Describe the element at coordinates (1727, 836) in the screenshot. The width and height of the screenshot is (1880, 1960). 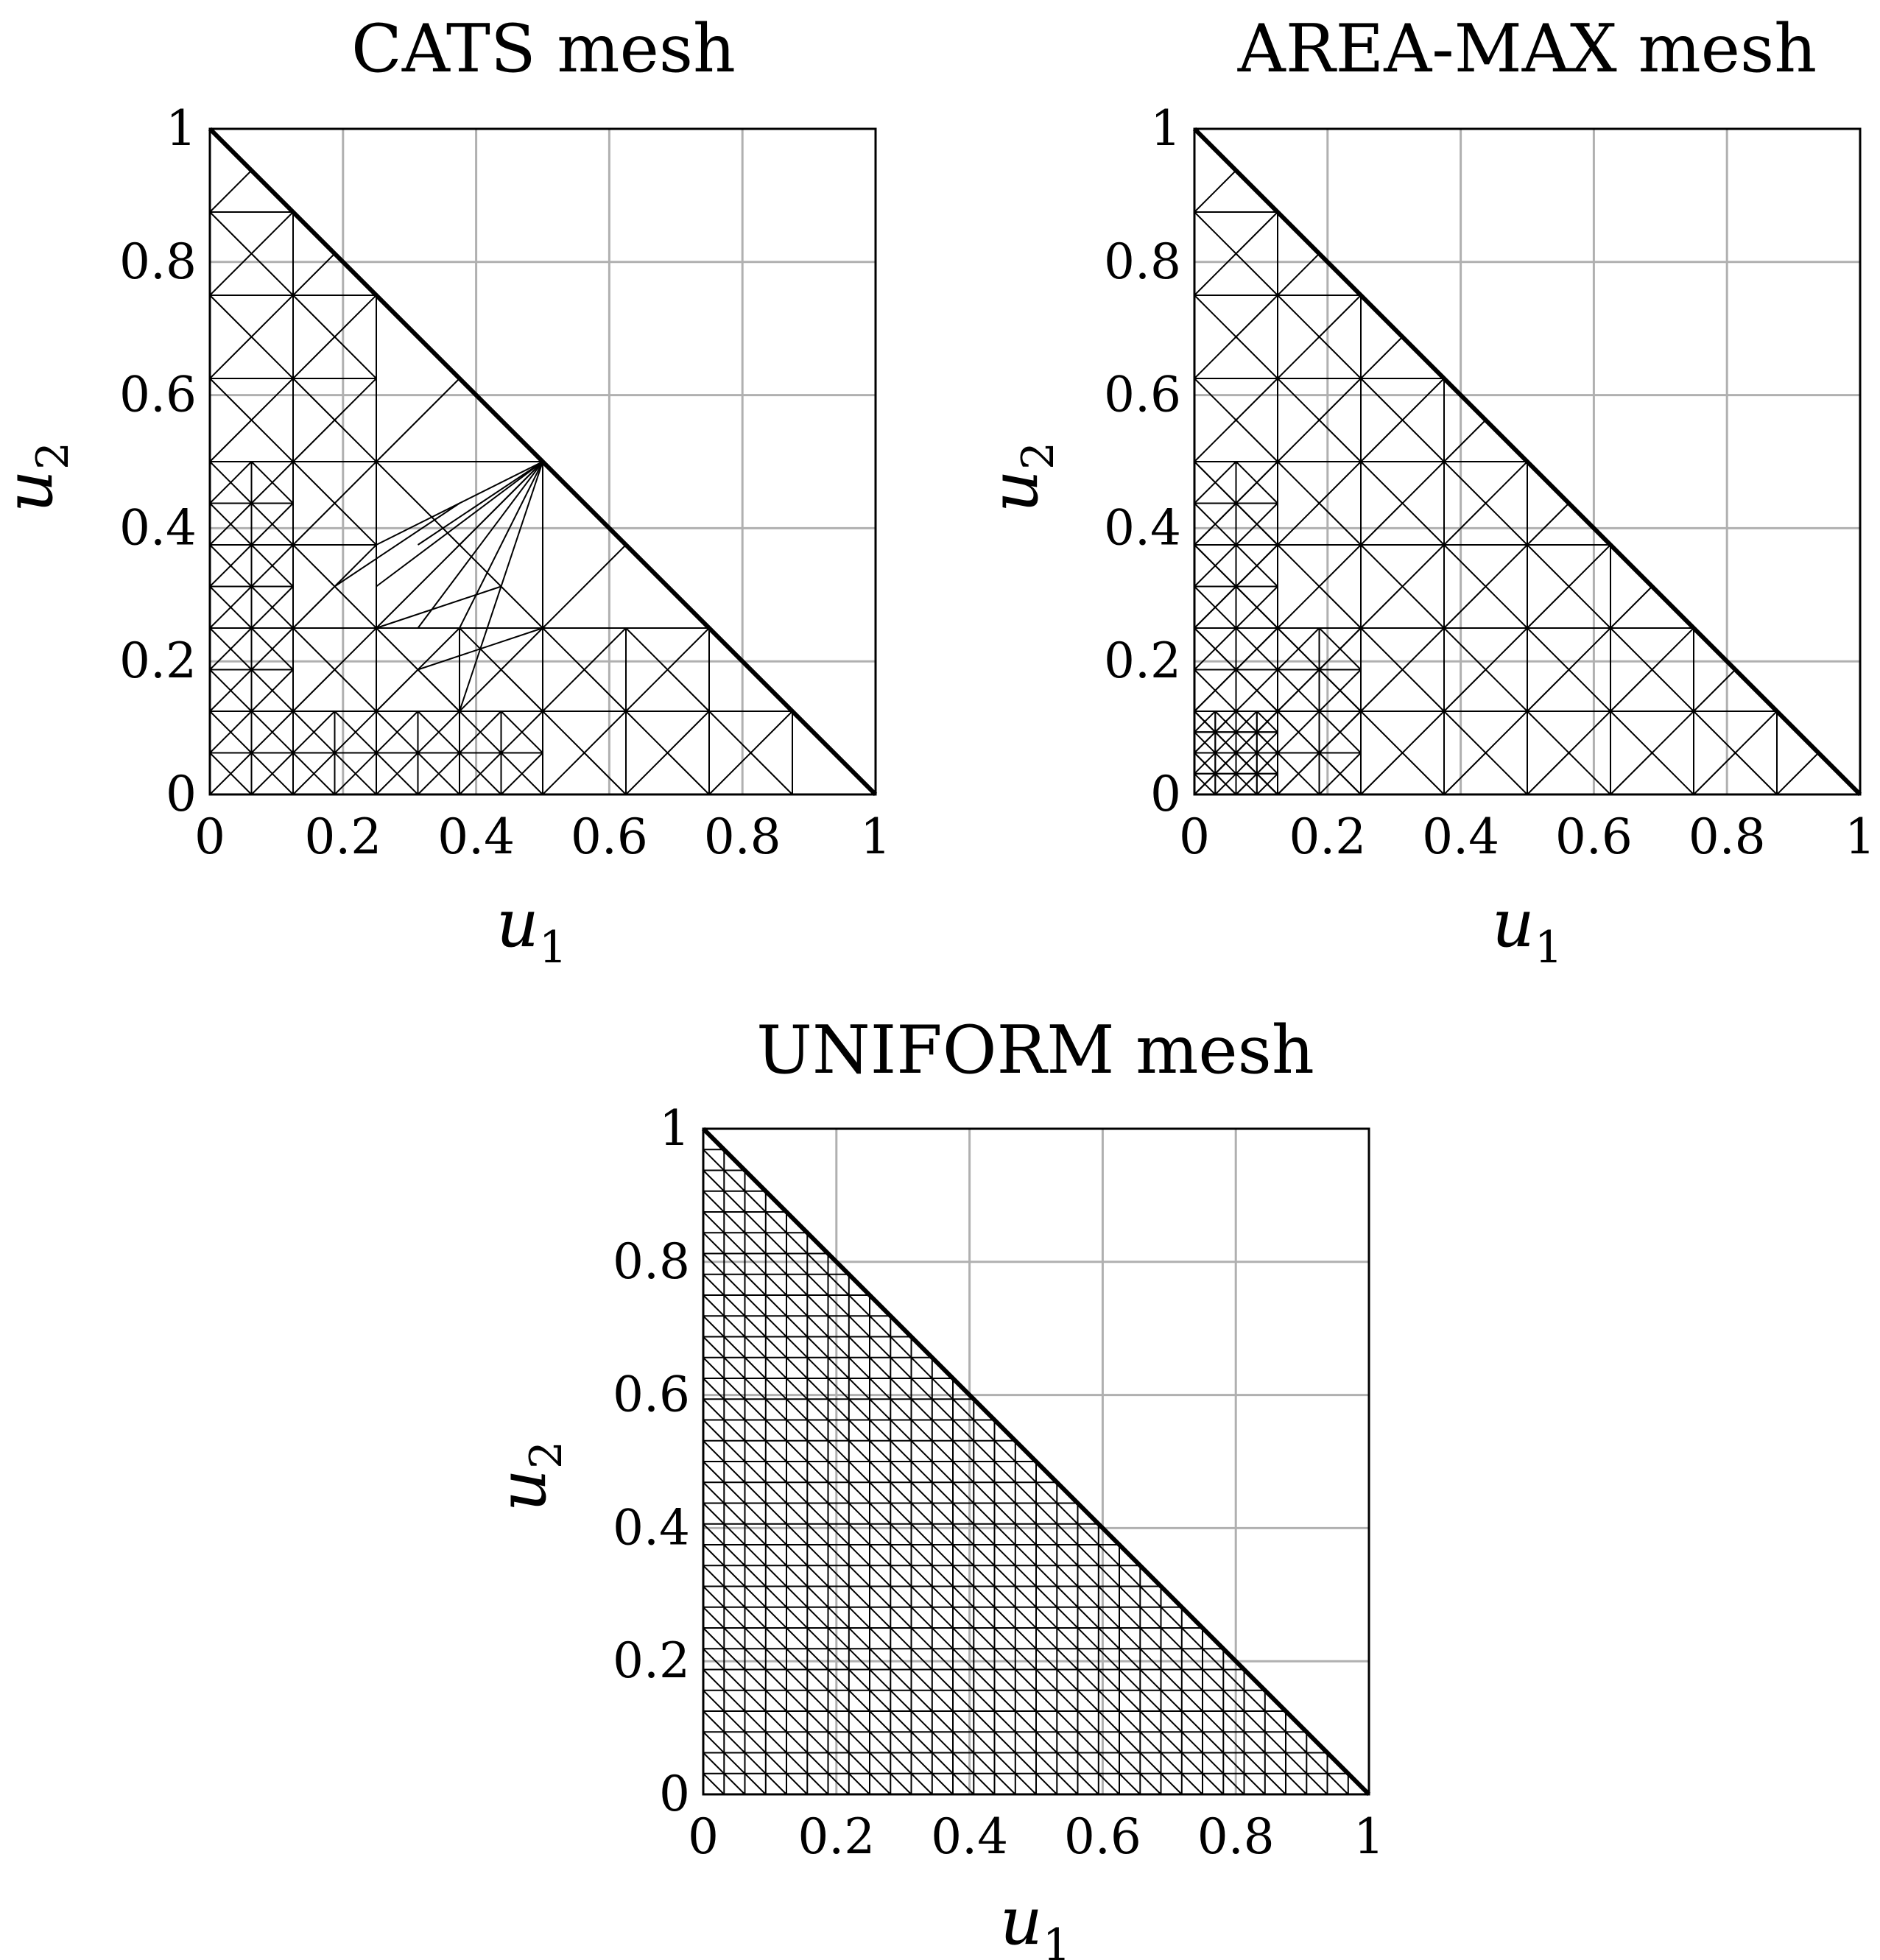
I see `areamax-mesh-x-tick-label: 0.8` at that location.